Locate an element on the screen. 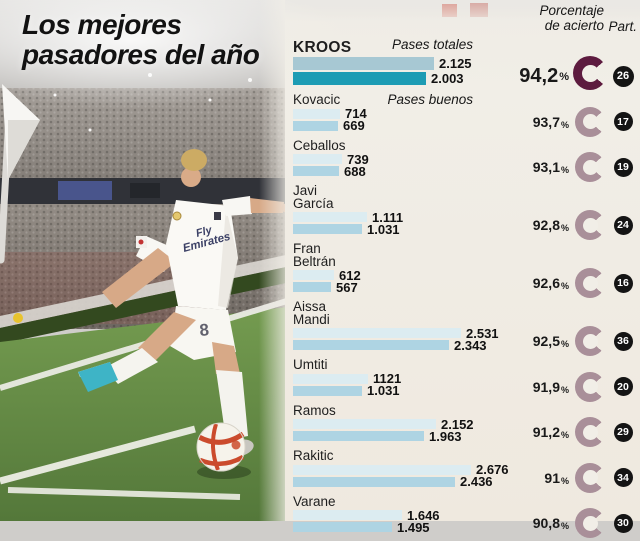 This screenshot has height=541, width=640. player-row: Umtiti 1121 1.031 91,9% 20 is located at coordinates (464, 379).